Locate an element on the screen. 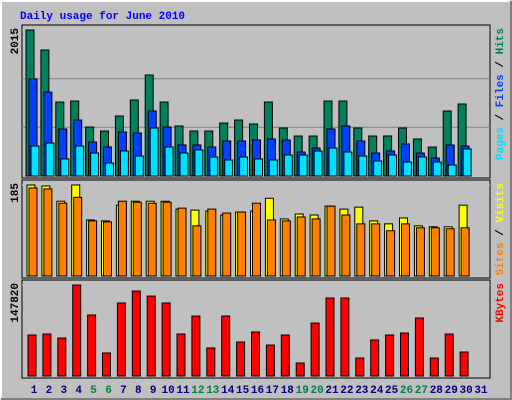  legend-entry: Hits is located at coordinates (501, 41).